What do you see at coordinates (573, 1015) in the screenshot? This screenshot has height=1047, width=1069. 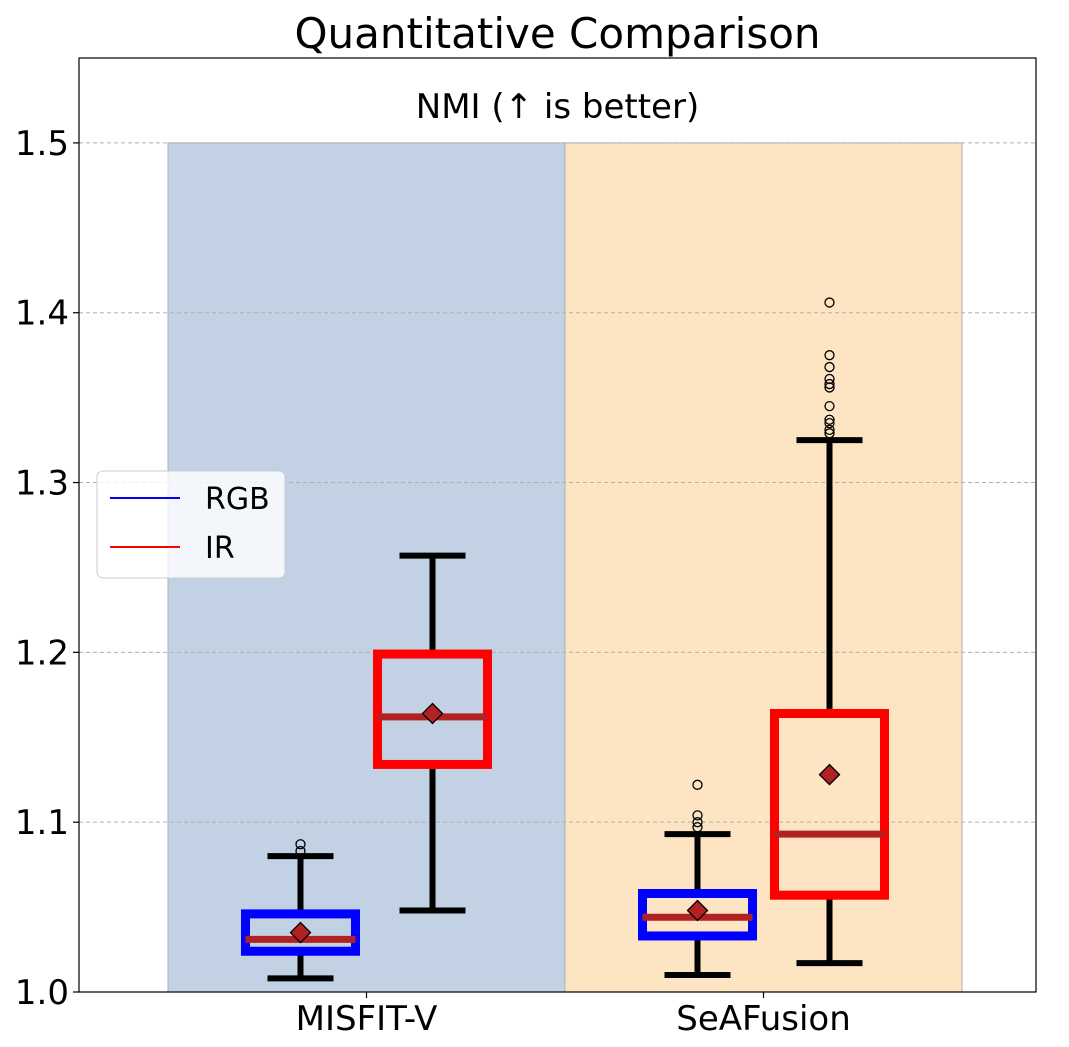 I see `x-axis: MISFIT-V SeAFusion` at bounding box center [573, 1015].